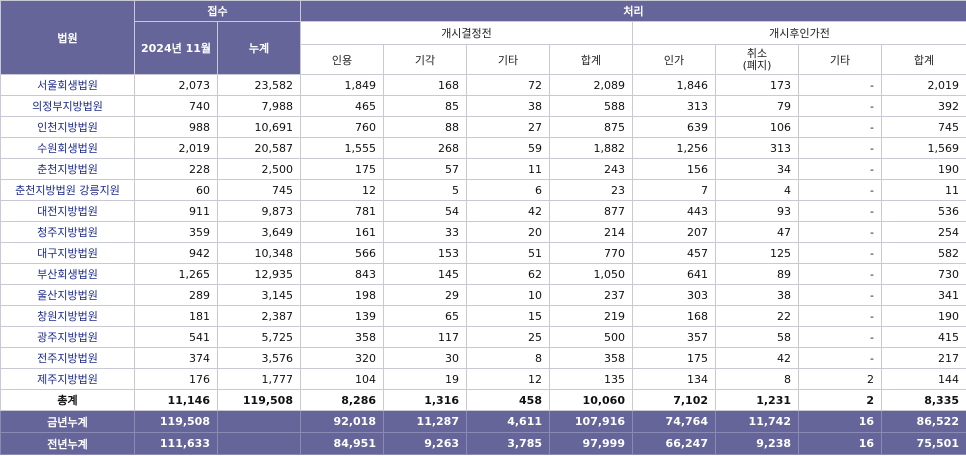 This screenshot has width=966, height=456. I want to click on value-cell: 5,725, so click(259, 337).